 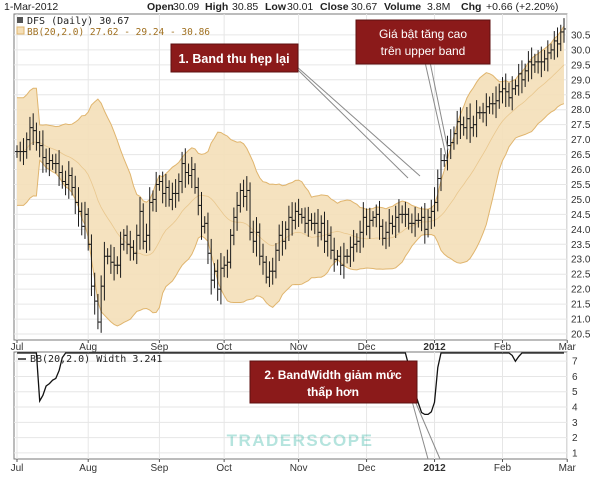 I want to click on width-y-tick-label: 4, so click(x=575, y=408).